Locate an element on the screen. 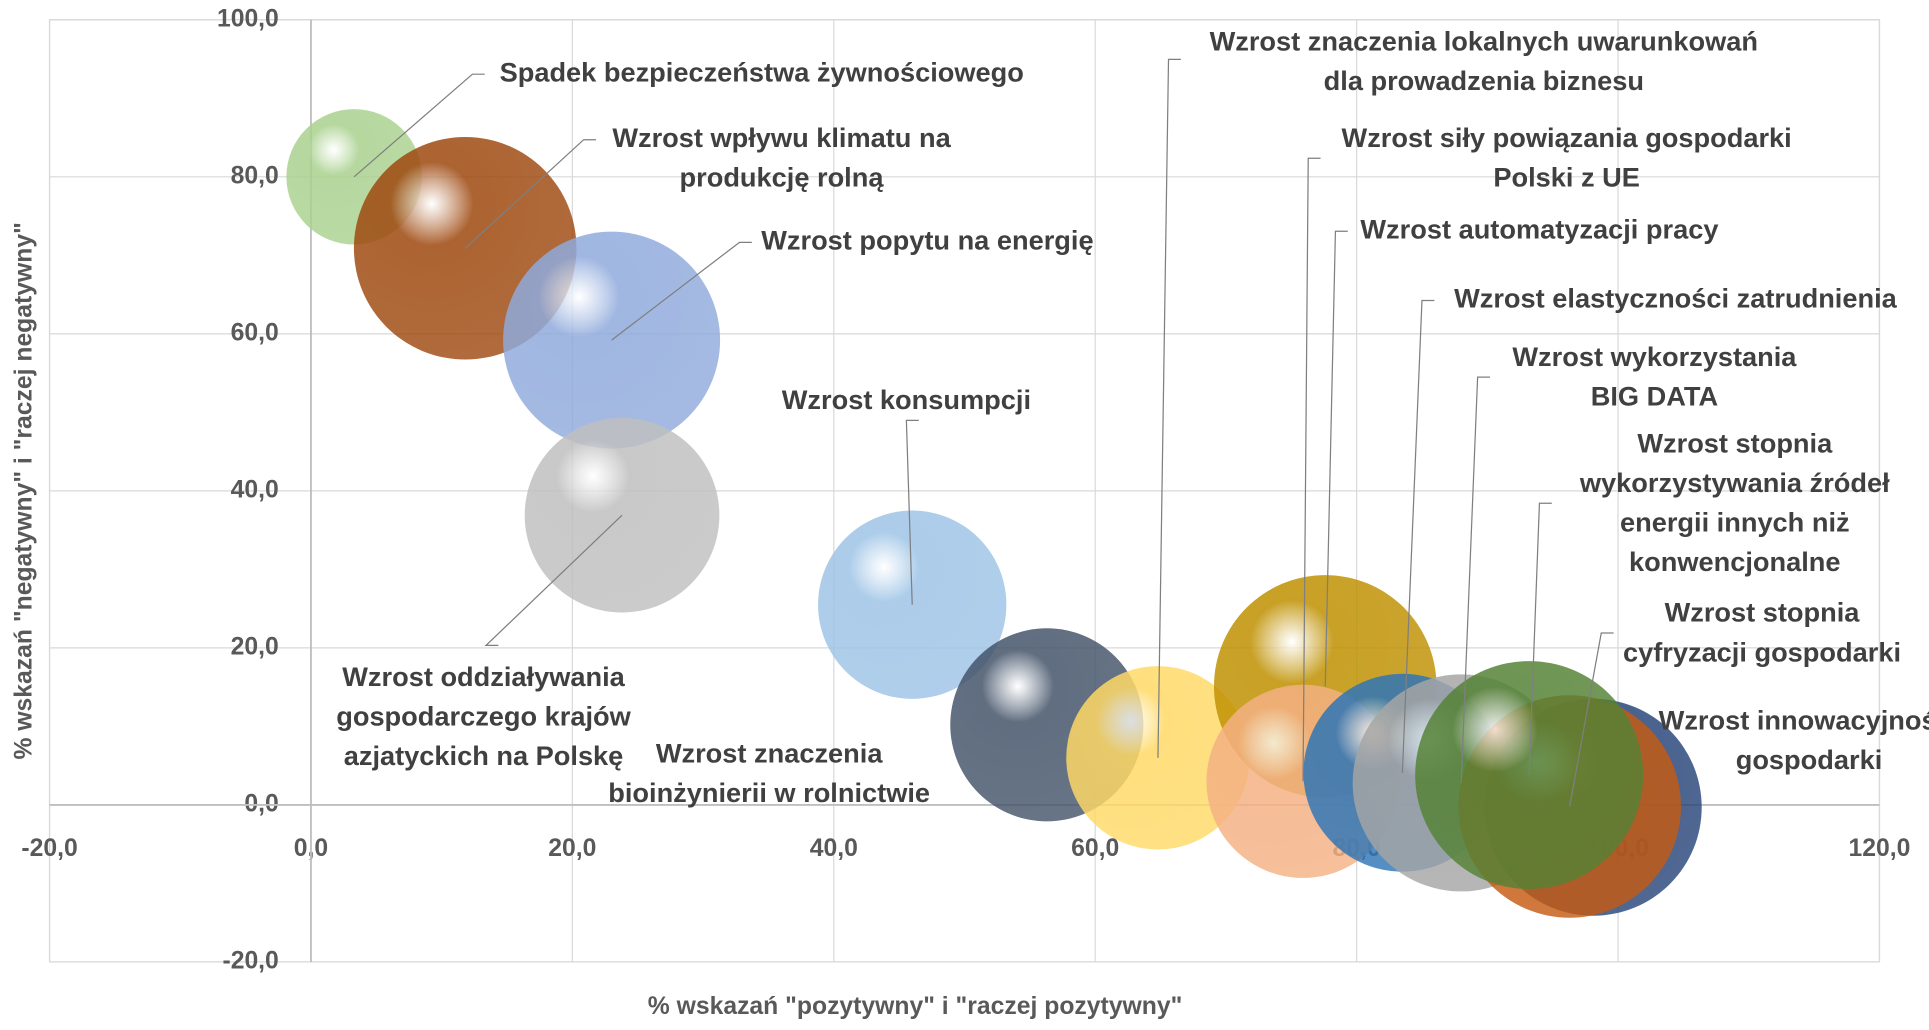 This screenshot has height=1030, width=1929. data-label: Wzrost wykorzystania is located at coordinates (1654, 356).